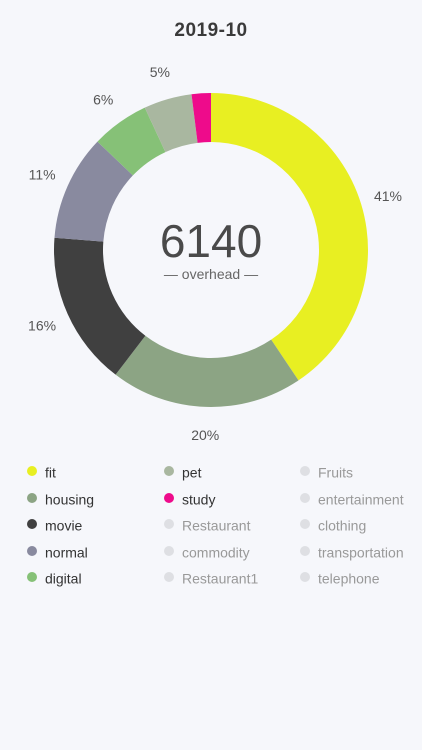 The height and width of the screenshot is (750, 422). What do you see at coordinates (42, 175) in the screenshot?
I see `percent-label-normal: 11%` at bounding box center [42, 175].